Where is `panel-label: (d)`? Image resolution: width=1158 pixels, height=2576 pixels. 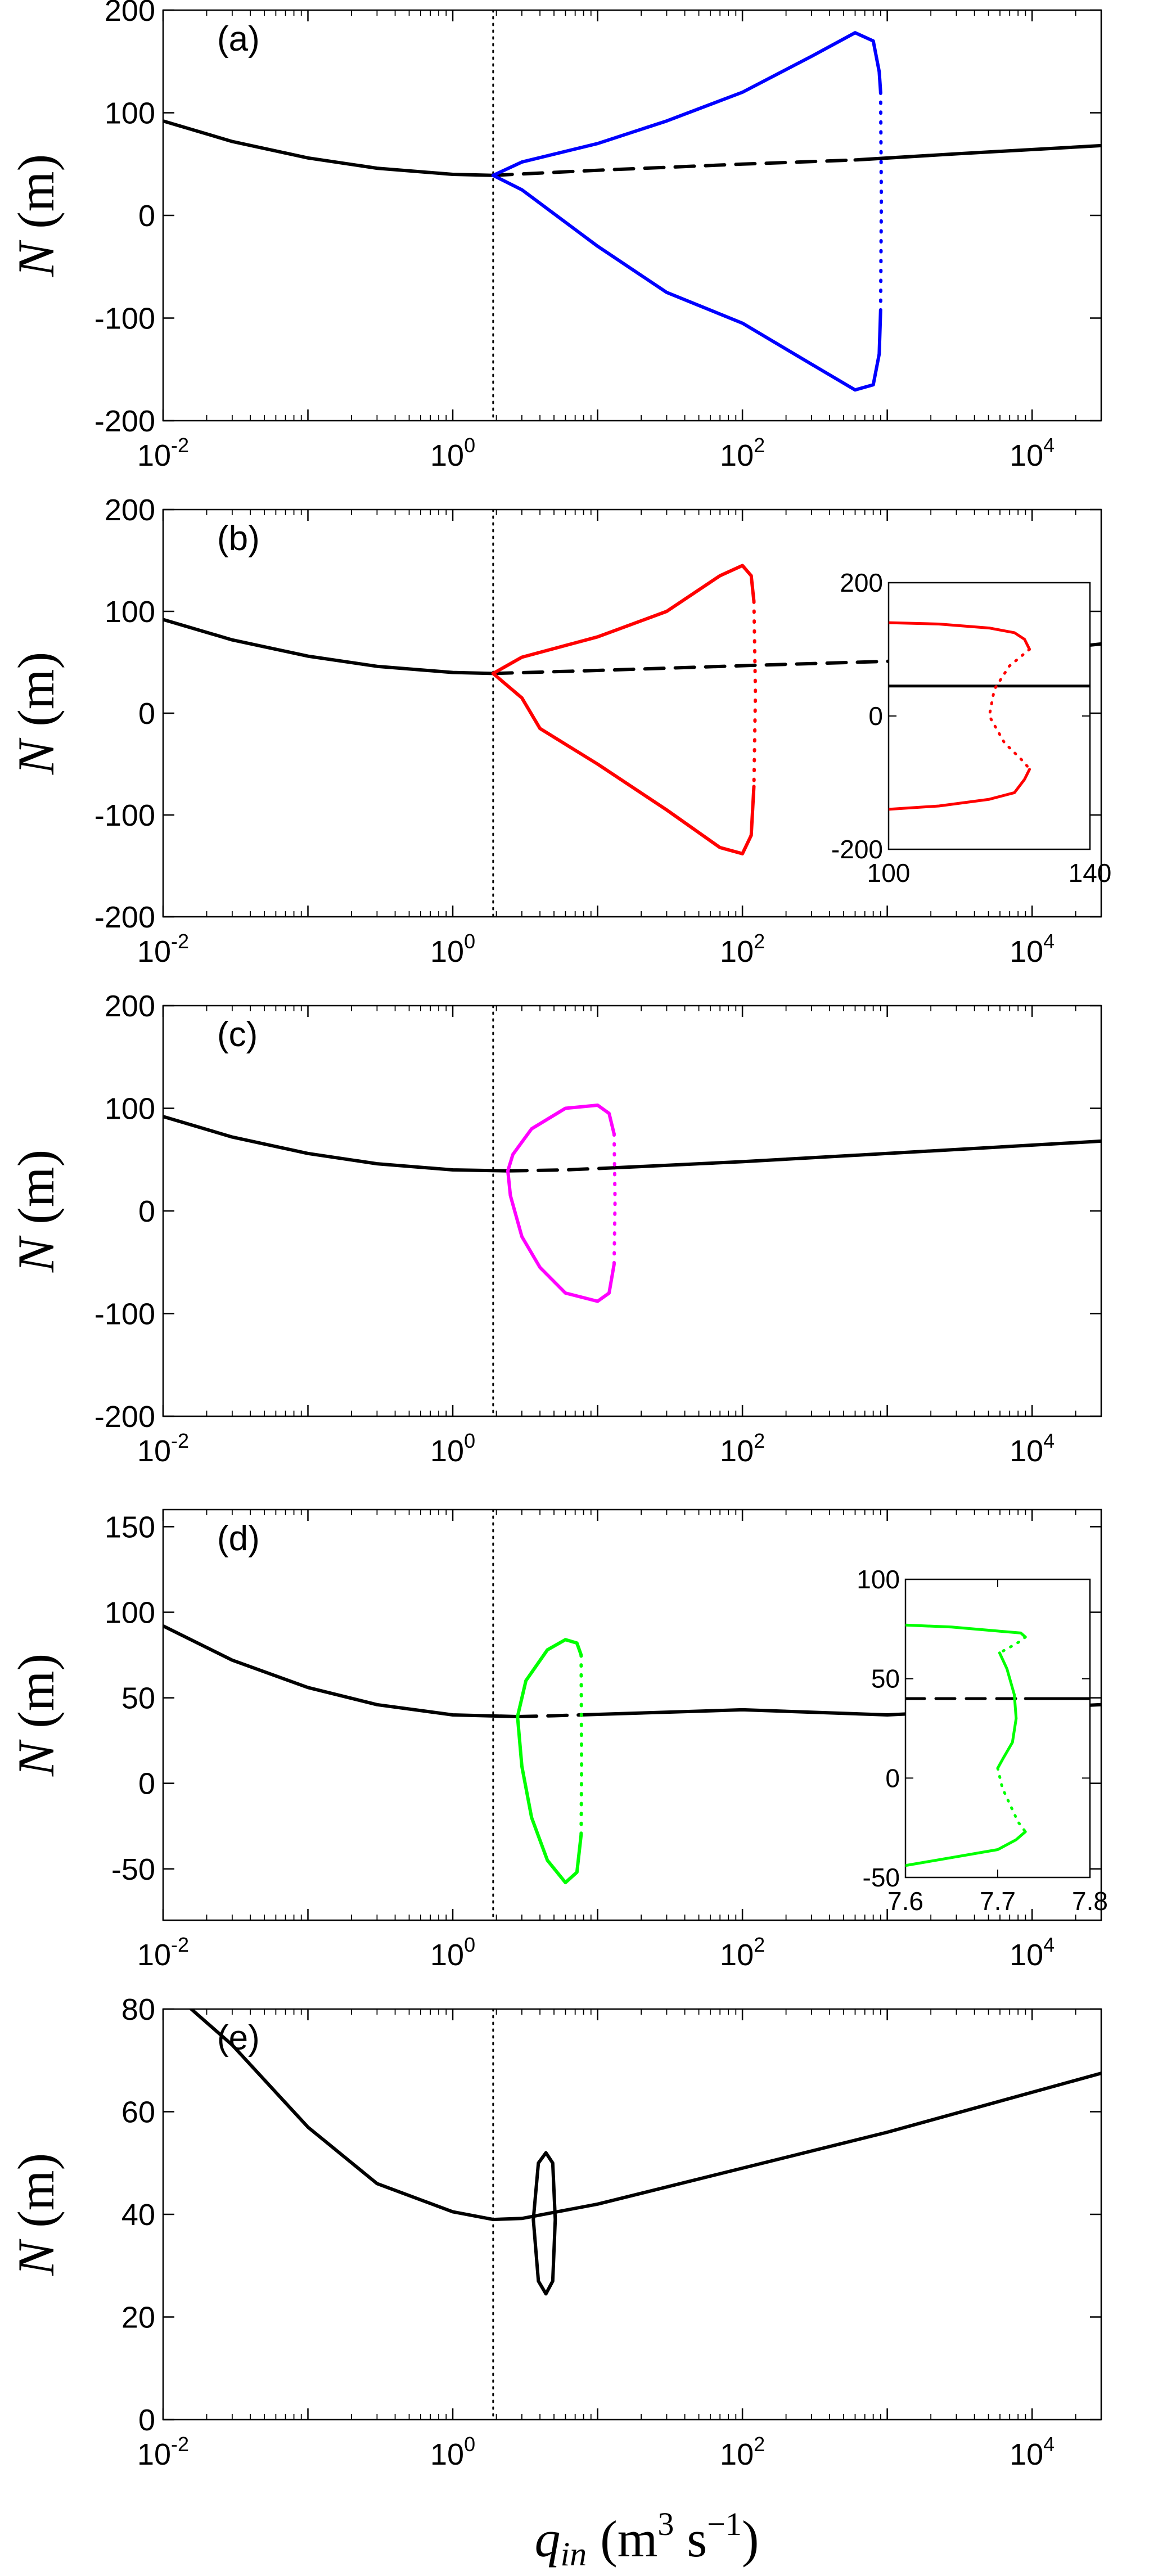
panel-label: (d) is located at coordinates (238, 1538).